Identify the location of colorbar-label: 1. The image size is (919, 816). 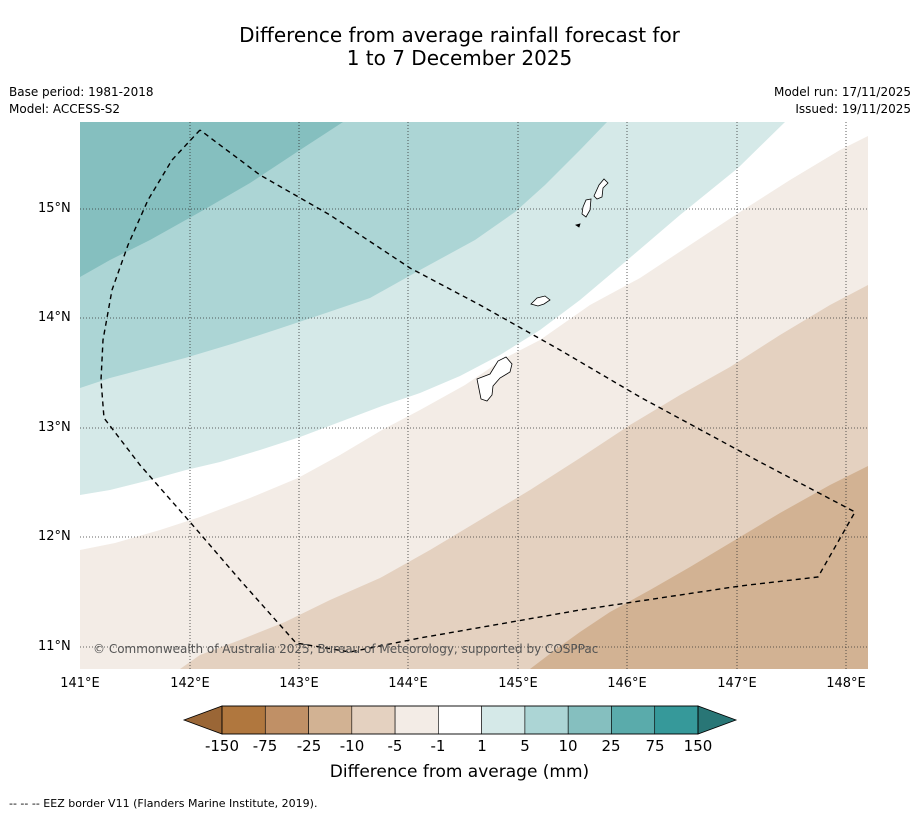
(482, 746).